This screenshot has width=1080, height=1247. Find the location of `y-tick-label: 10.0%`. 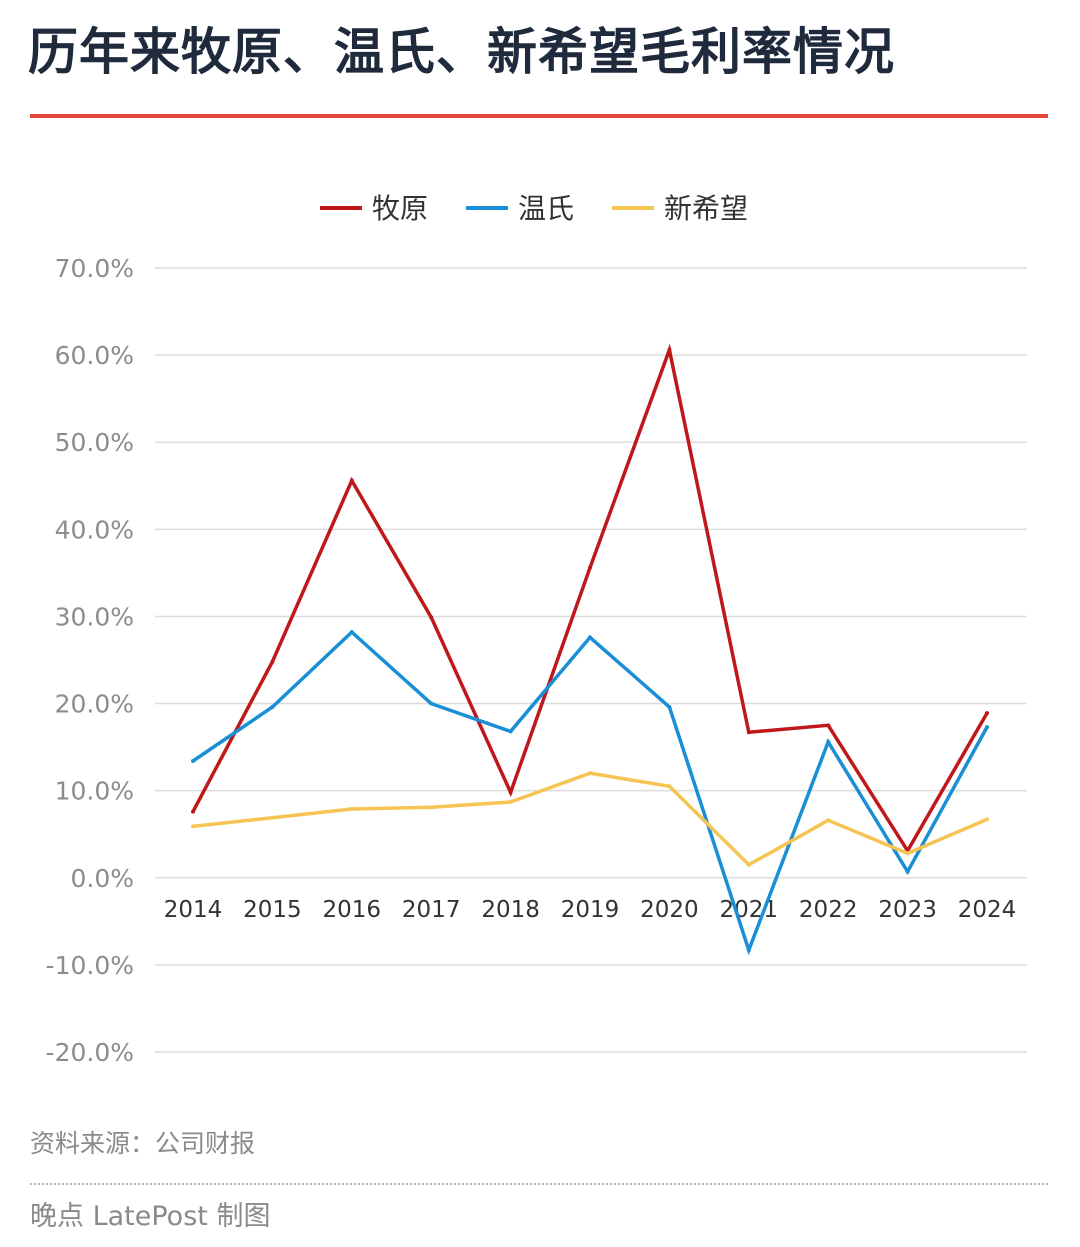

y-tick-label: 10.0% is located at coordinates (94, 791).